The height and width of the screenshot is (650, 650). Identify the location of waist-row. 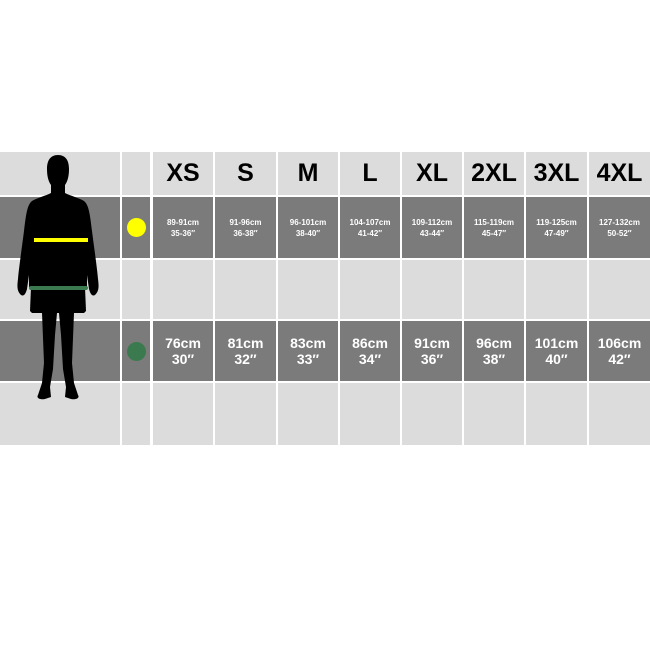
(325, 351).